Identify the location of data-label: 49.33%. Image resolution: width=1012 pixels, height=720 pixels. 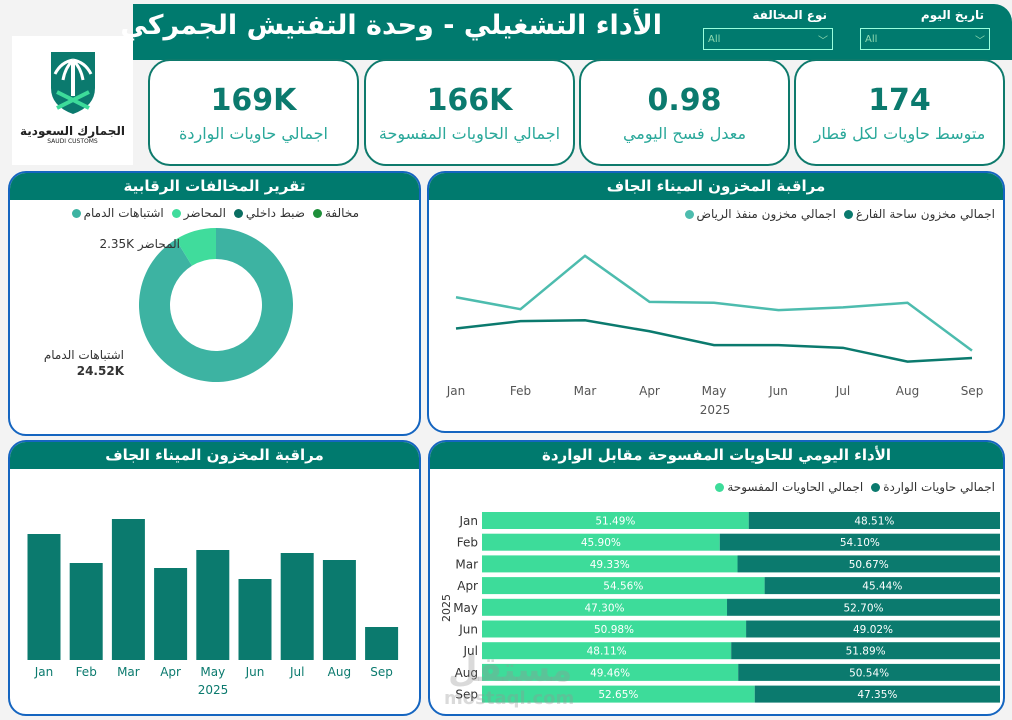
(610, 565).